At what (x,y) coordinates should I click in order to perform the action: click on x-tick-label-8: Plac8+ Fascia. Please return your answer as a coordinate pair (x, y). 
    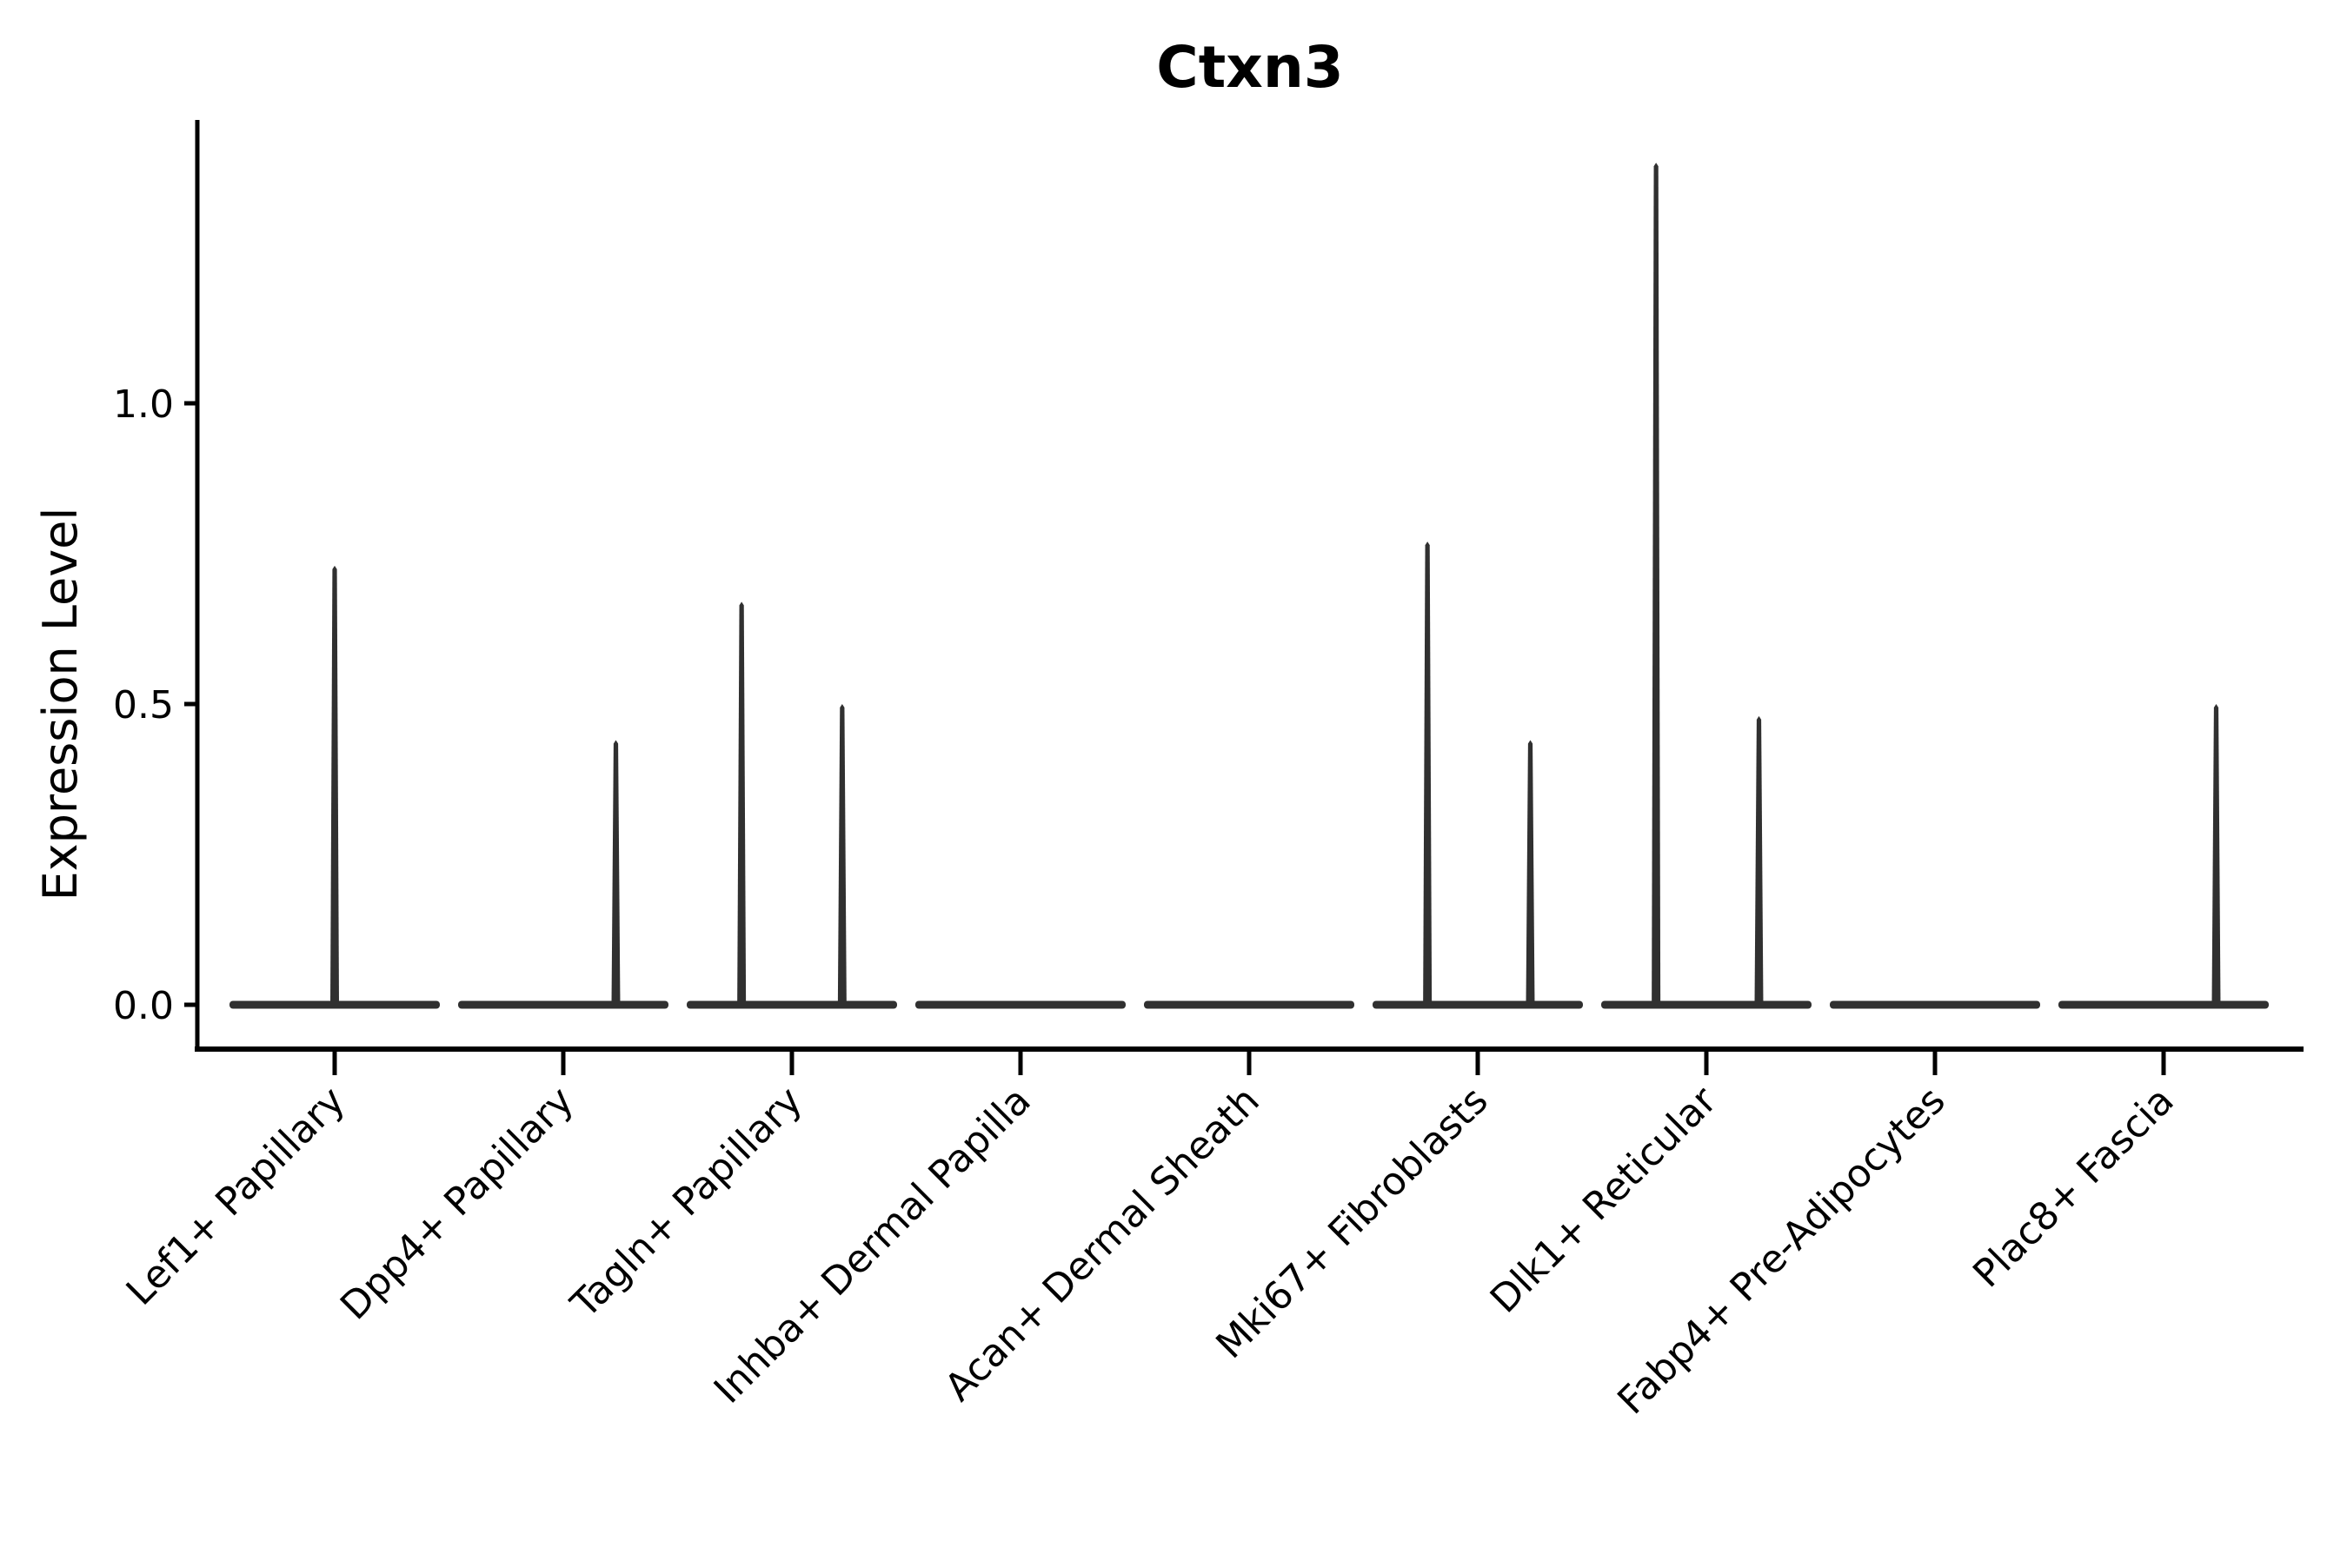
    Looking at the image, I should click on (2074, 1188).